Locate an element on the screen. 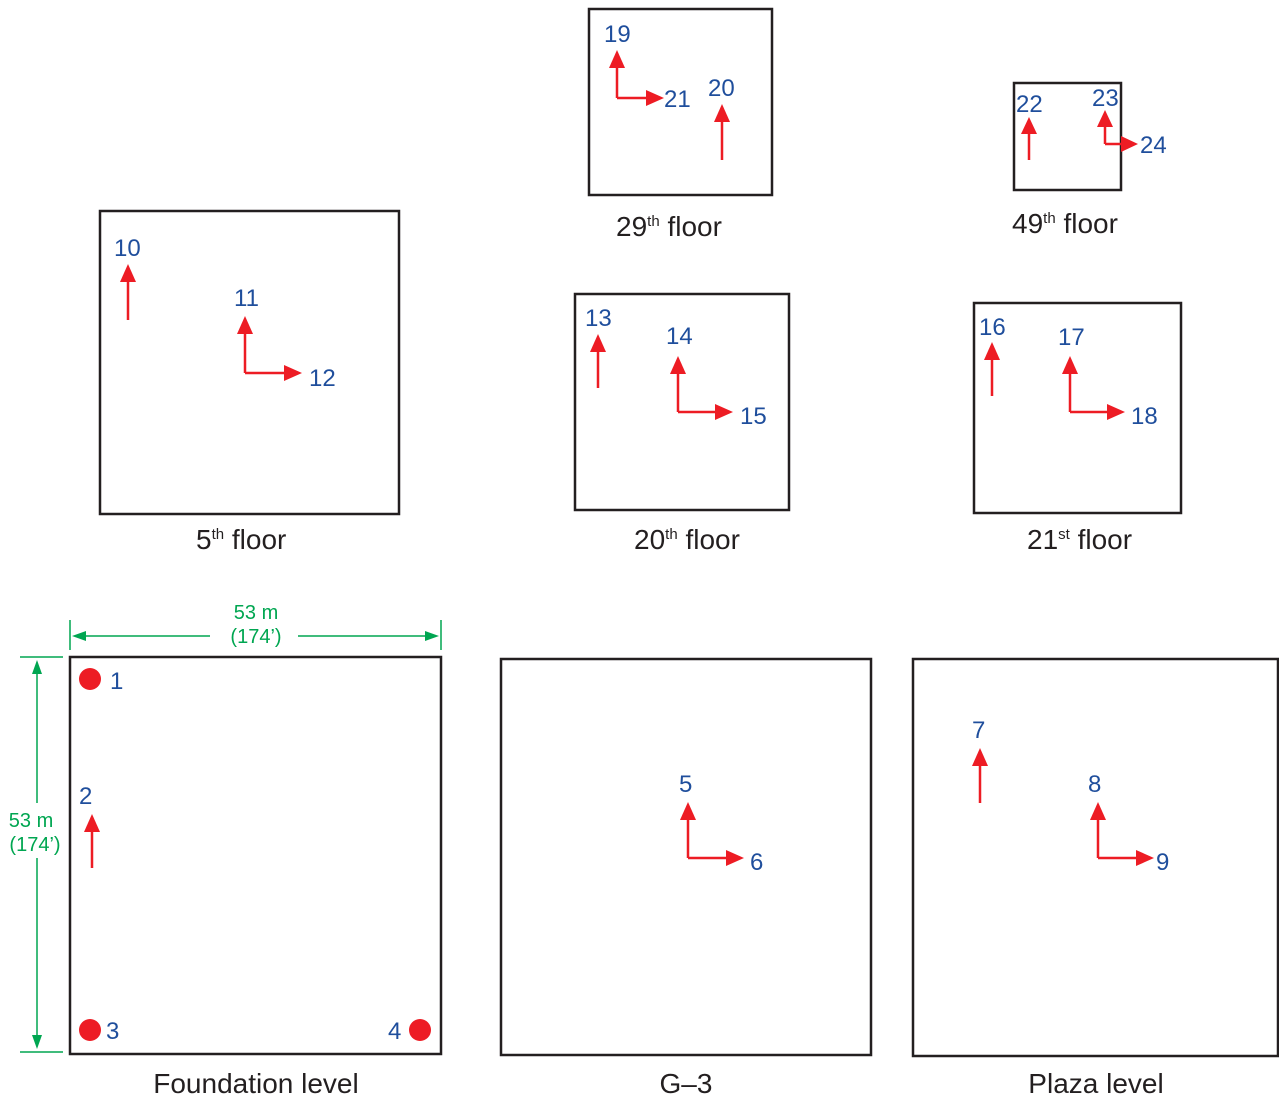 The height and width of the screenshot is (1098, 1279). sensor-label-5: 5 is located at coordinates (685, 784).